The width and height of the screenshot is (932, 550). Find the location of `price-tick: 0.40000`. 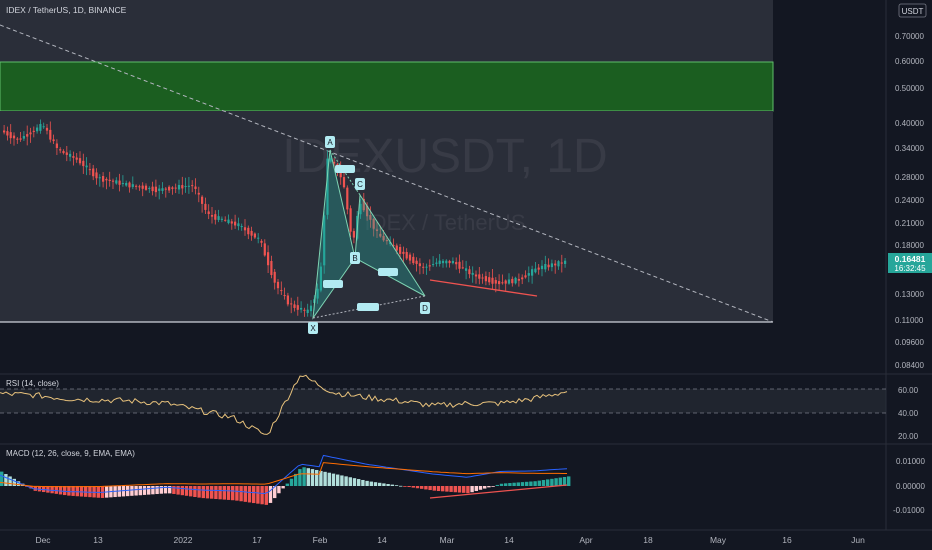

price-tick: 0.40000 is located at coordinates (909, 123).